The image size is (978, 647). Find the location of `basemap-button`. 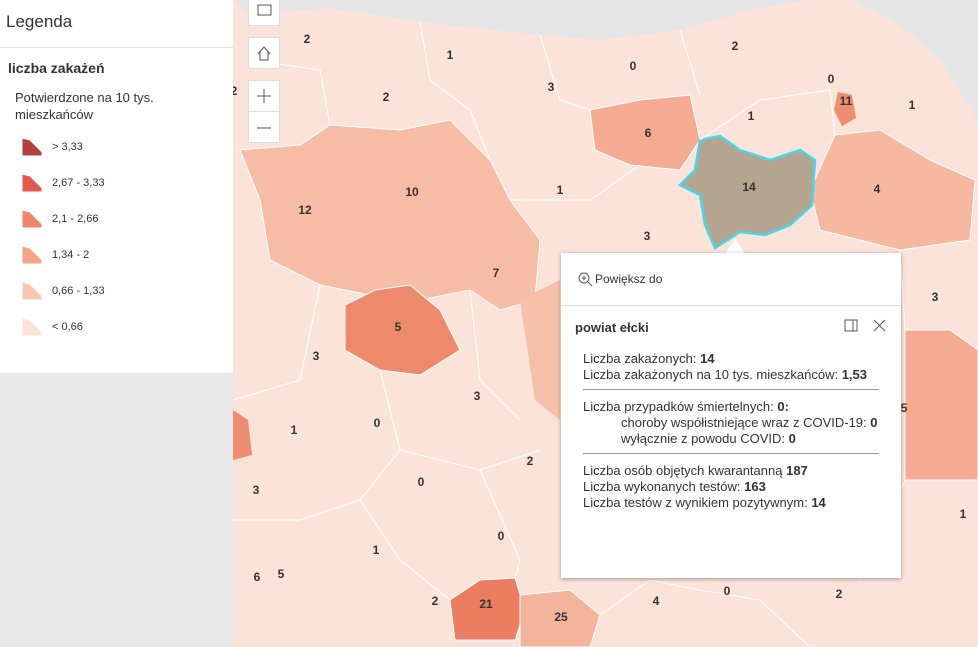

basemap-button is located at coordinates (264, 13).